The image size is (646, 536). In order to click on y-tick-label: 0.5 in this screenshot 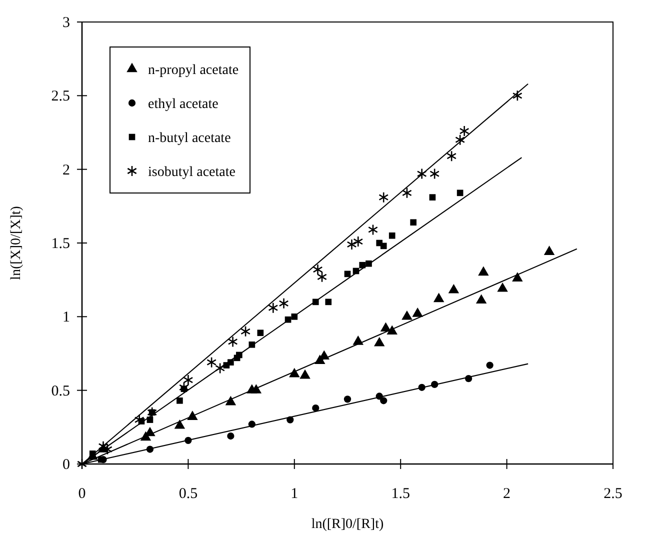, I will do `click(60, 391)`.